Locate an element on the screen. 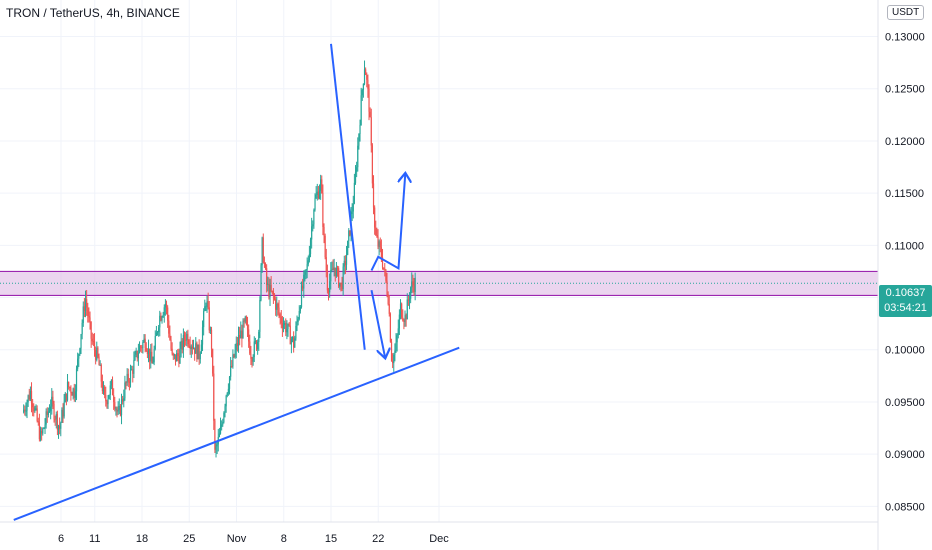  x-tick-label: 15 is located at coordinates (331, 539).